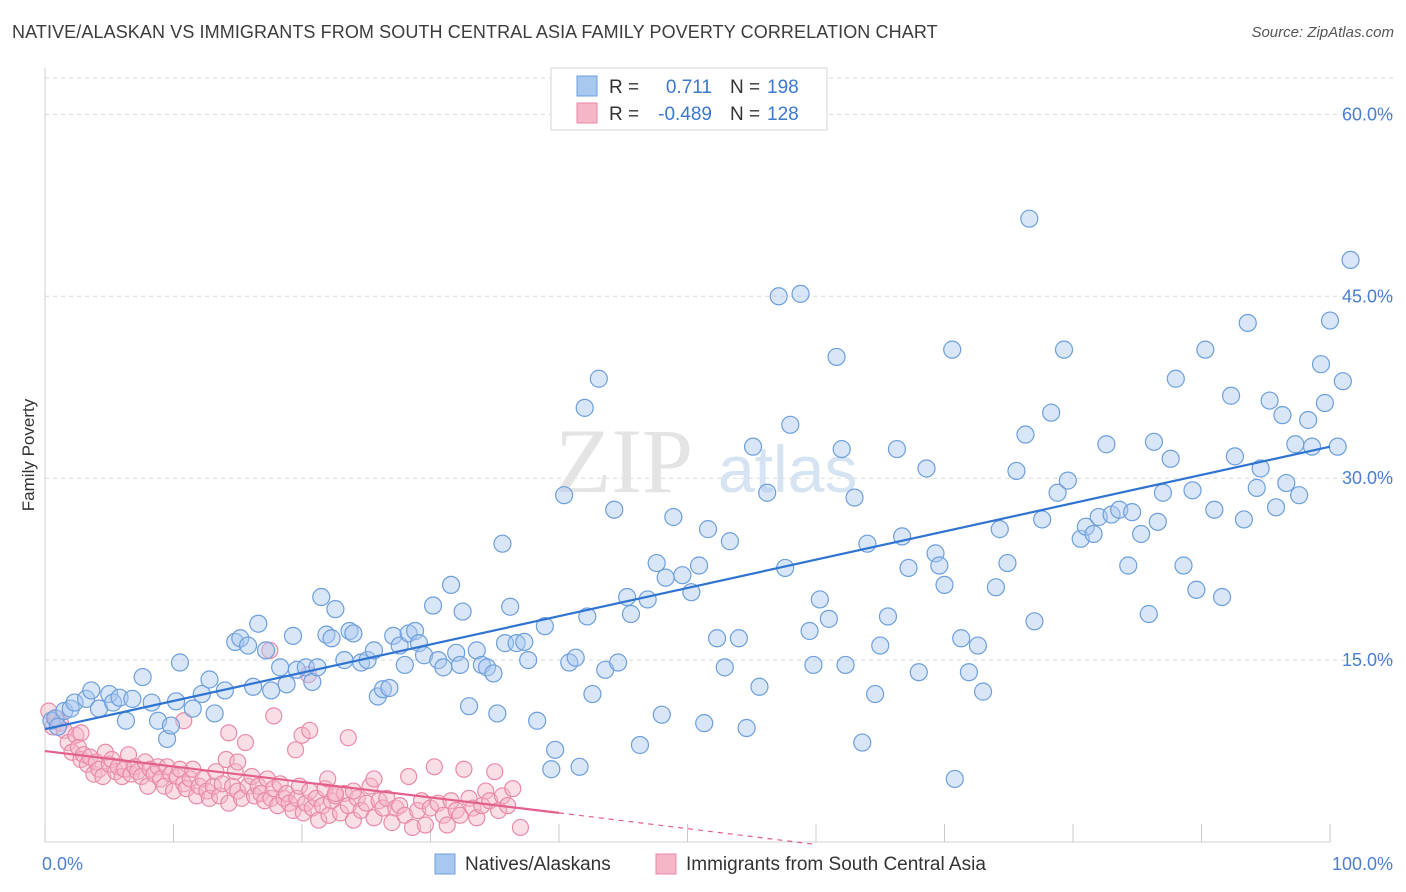 This screenshot has width=1406, height=892. Describe the element at coordinates (689, 87) in the screenshot. I see `legend-r-value-1: 0.711` at that location.